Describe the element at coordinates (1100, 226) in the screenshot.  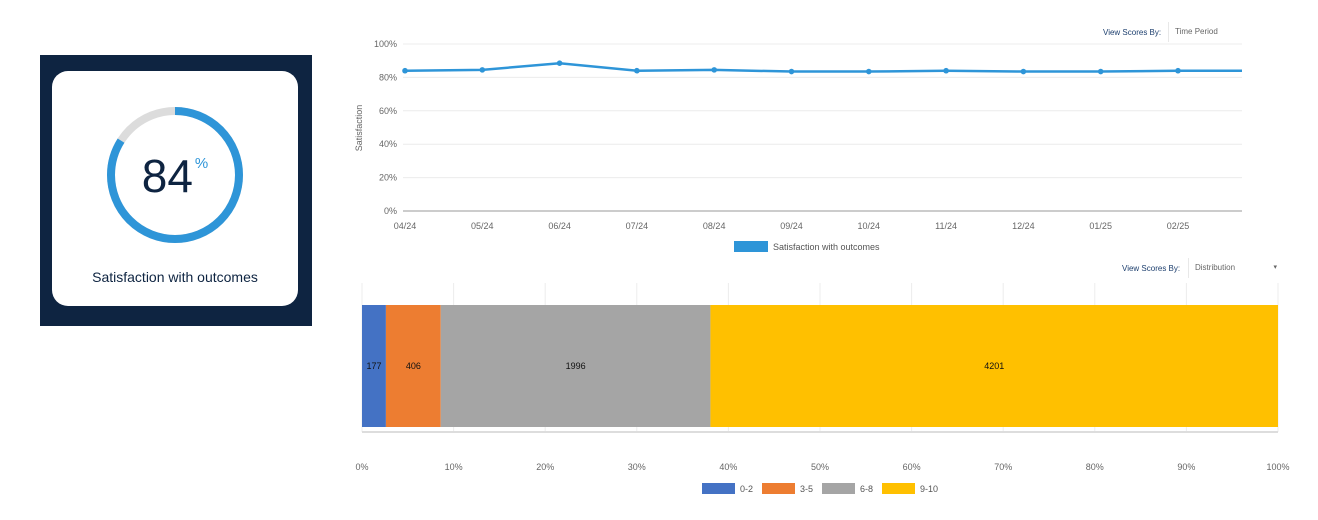
I see `x-tick-label: 01/25` at that location.